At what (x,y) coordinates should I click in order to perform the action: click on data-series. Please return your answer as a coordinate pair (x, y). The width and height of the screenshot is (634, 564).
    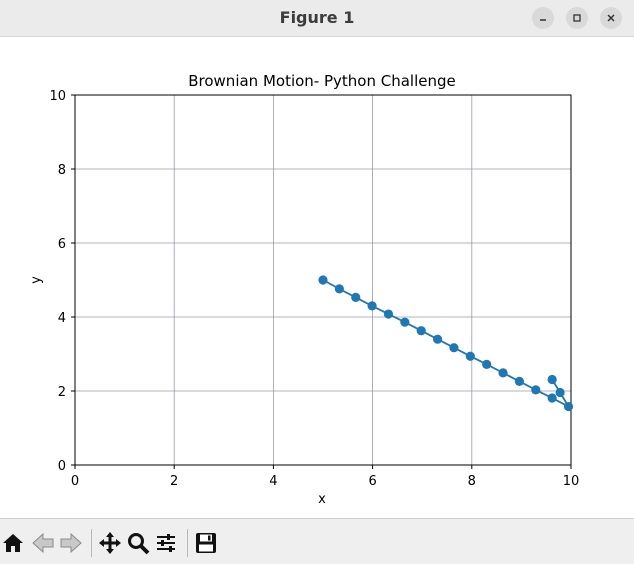
    Looking at the image, I should click on (446, 343).